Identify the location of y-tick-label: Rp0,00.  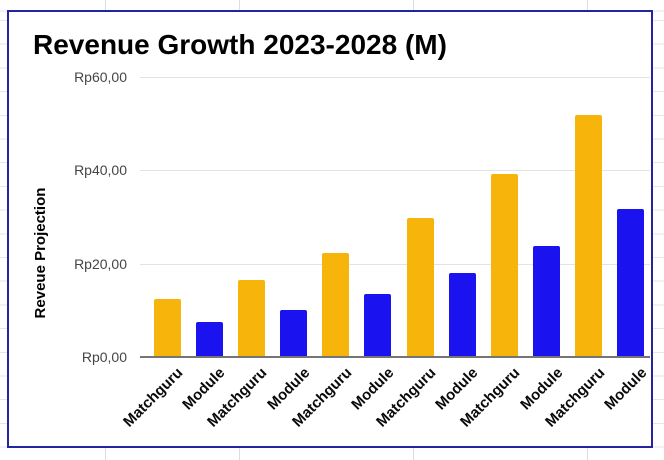
(104, 357).